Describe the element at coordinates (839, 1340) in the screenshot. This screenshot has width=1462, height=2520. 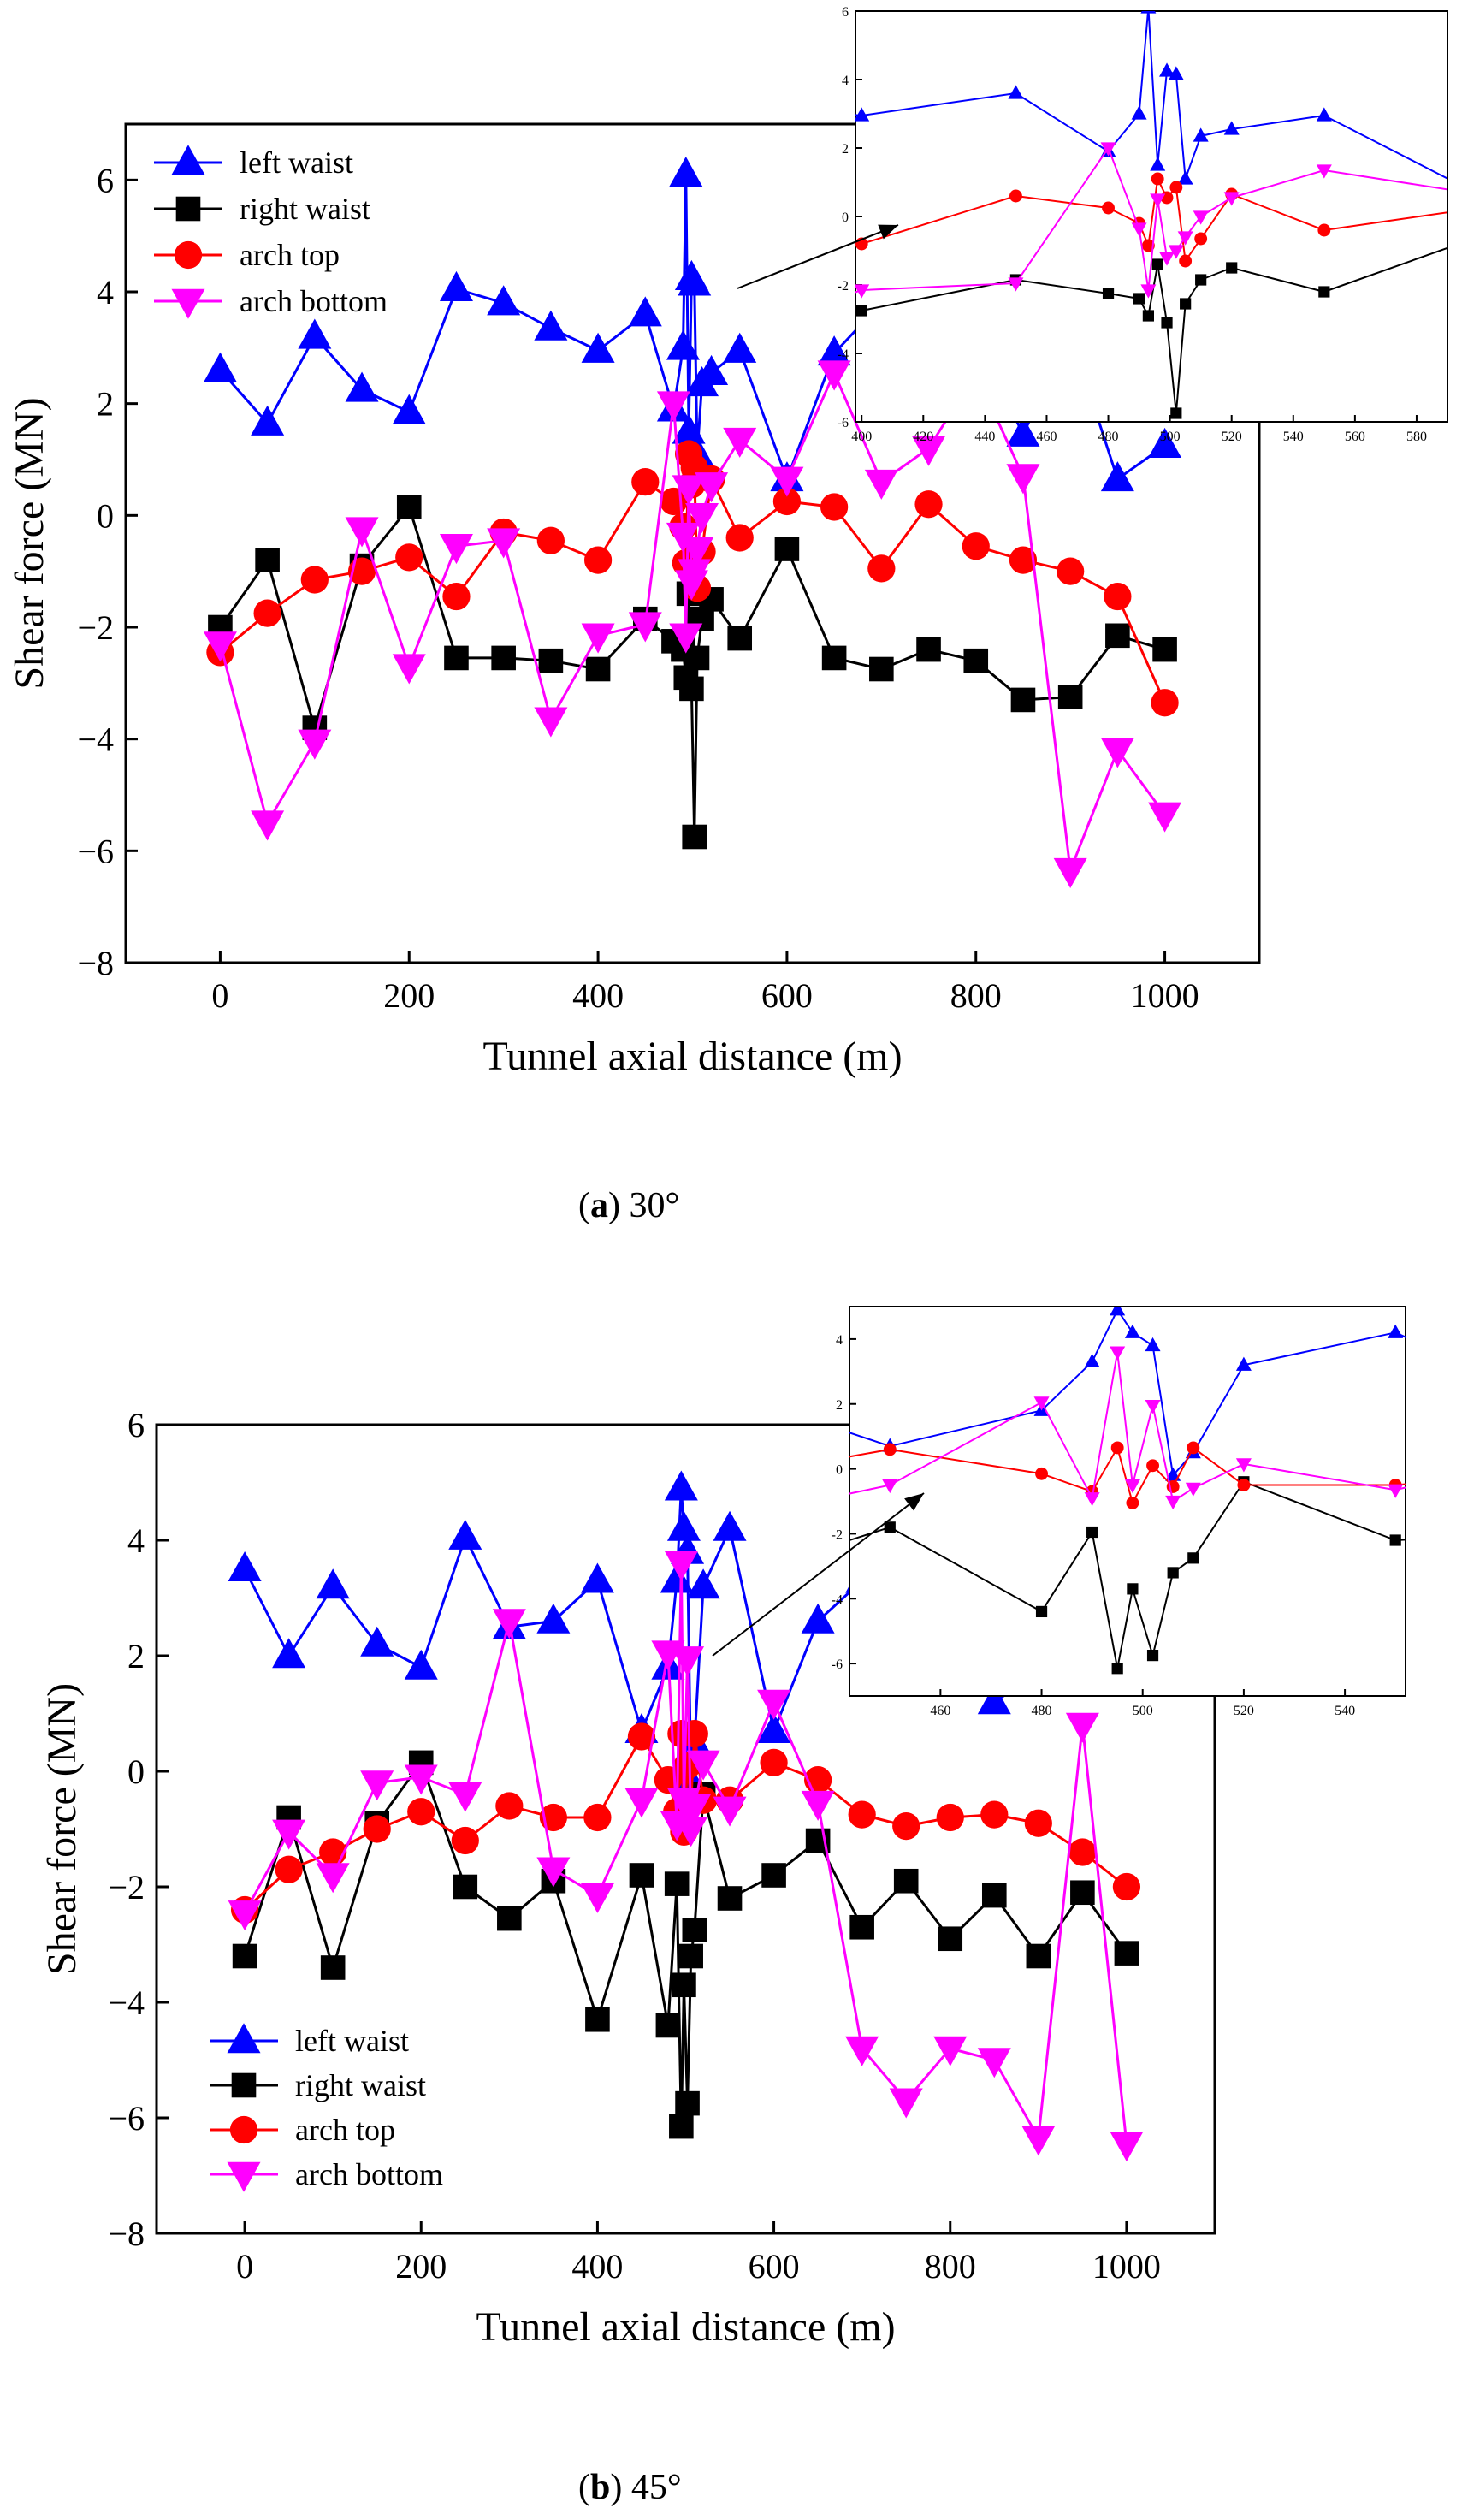
I see `inset-y-tick-label: 4` at that location.